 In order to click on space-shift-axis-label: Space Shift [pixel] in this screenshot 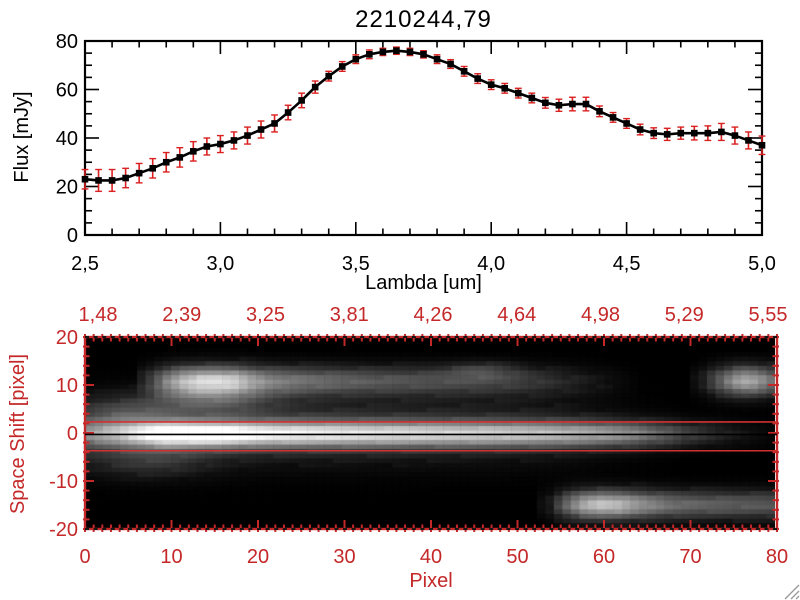, I will do `click(18, 434)`.